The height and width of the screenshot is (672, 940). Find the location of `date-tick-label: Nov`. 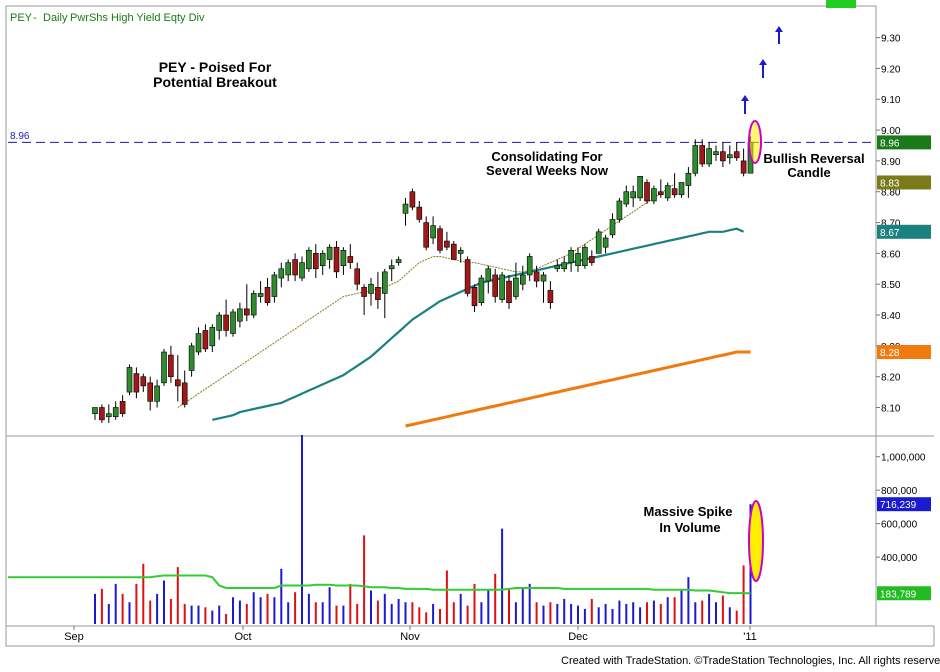

date-tick-label: Nov is located at coordinates (410, 637).